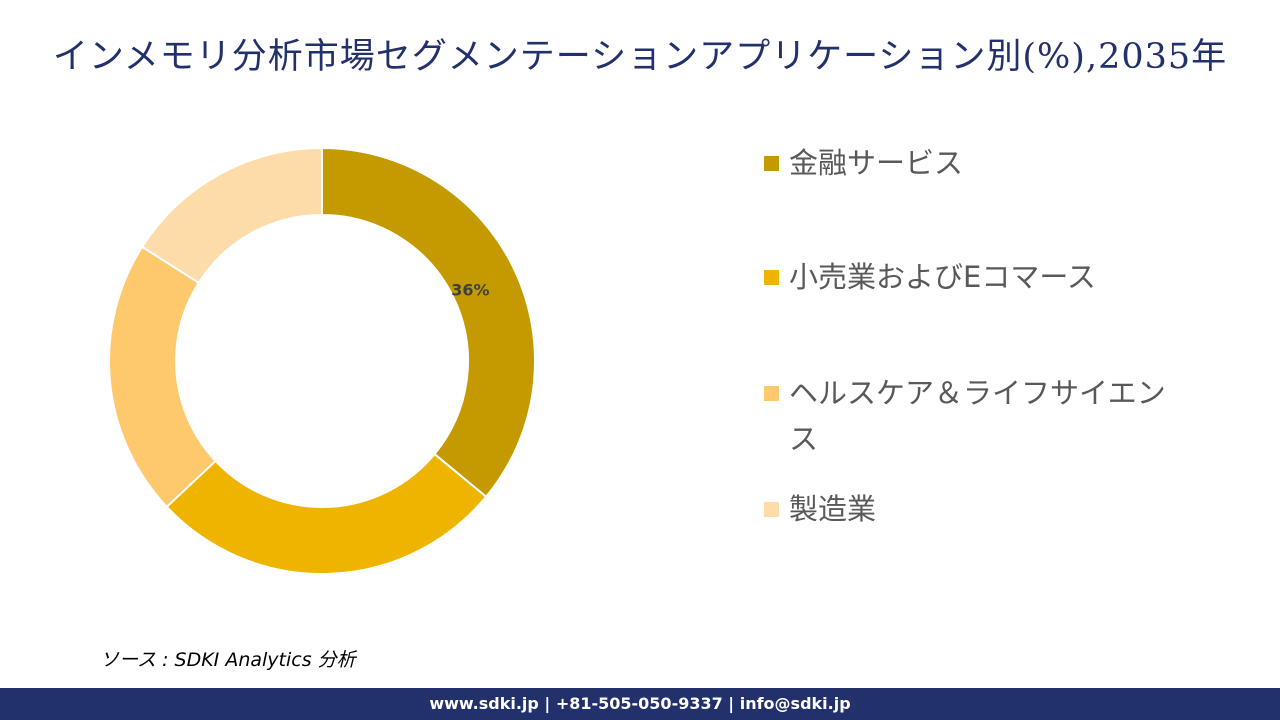  What do you see at coordinates (977, 416) in the screenshot?
I see `legend-label: ヘルスケア＆ライフサイエンス` at bounding box center [977, 416].